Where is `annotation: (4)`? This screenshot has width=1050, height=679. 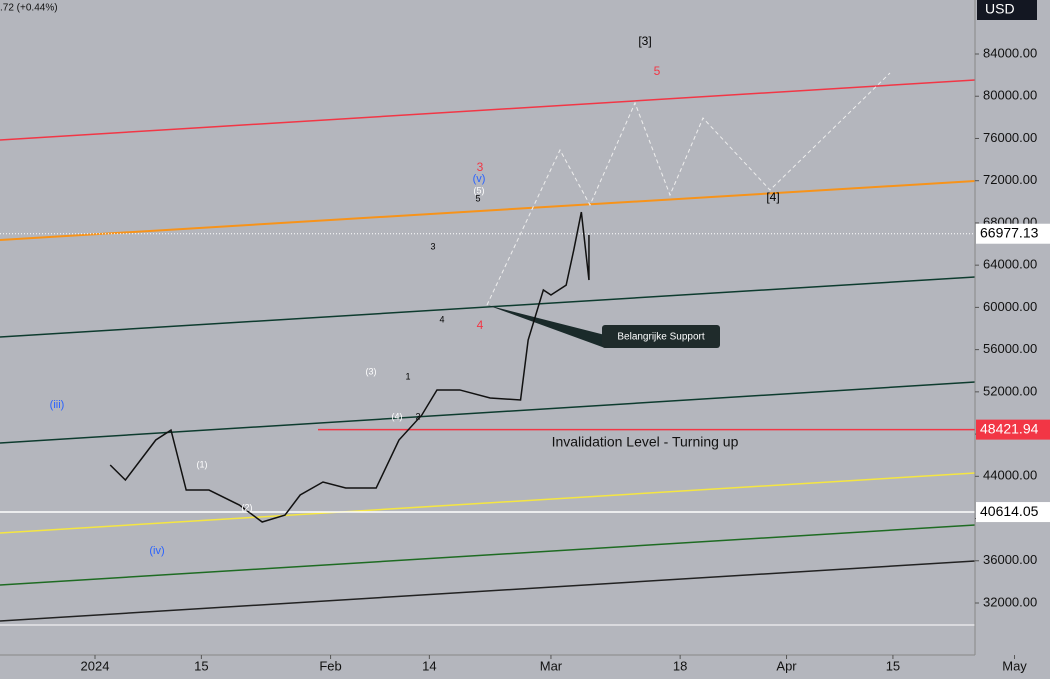
annotation: (4) is located at coordinates (397, 416).